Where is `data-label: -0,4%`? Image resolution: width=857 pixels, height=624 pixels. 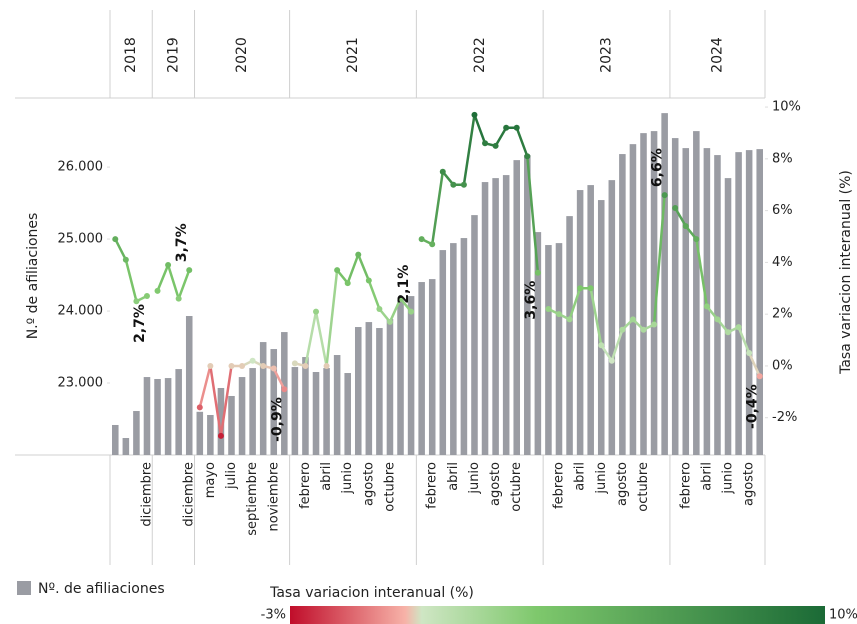 data-label: -0,4% is located at coordinates (753, 406).